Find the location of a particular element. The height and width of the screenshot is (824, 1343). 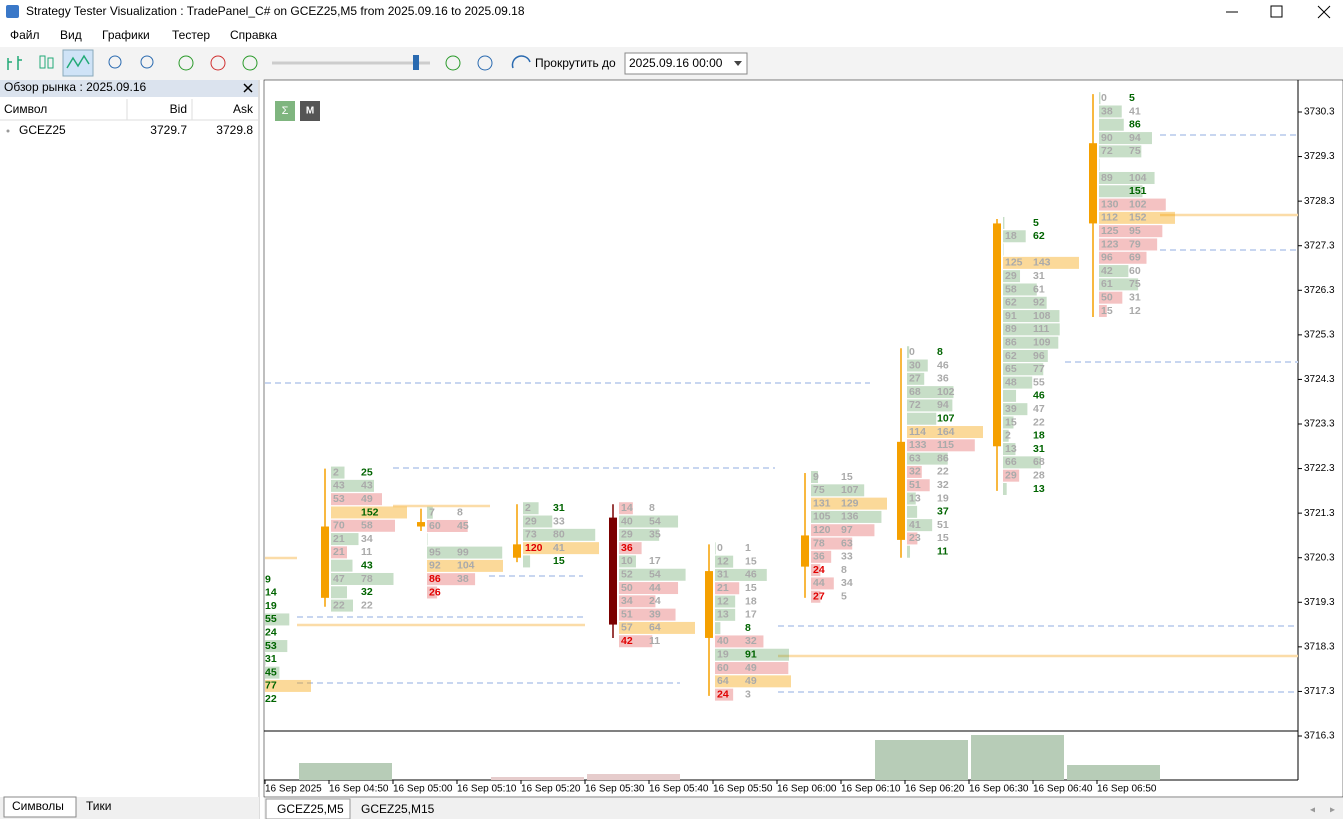

ask-volume: 152 is located at coordinates (370, 512).